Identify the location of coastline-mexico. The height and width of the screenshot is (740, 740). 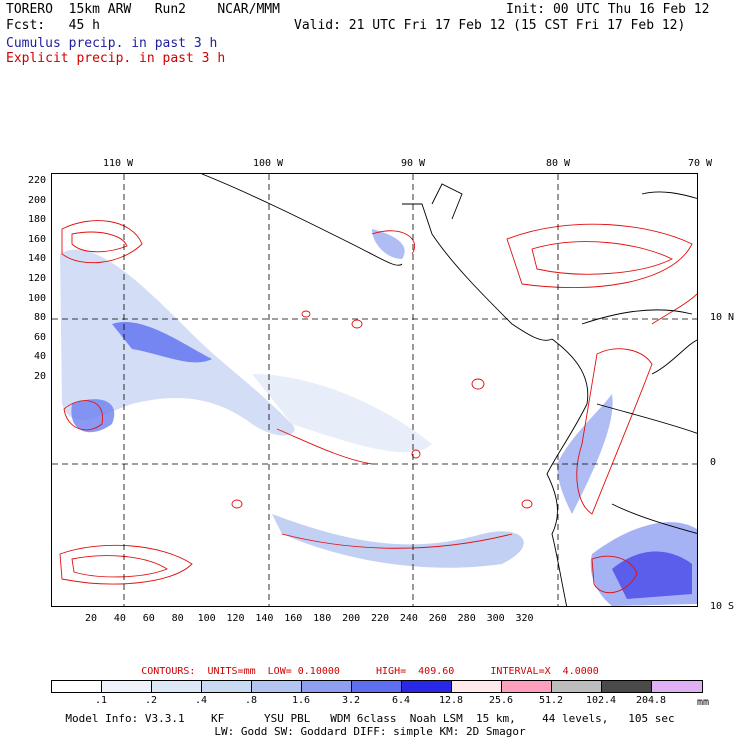
(302, 220).